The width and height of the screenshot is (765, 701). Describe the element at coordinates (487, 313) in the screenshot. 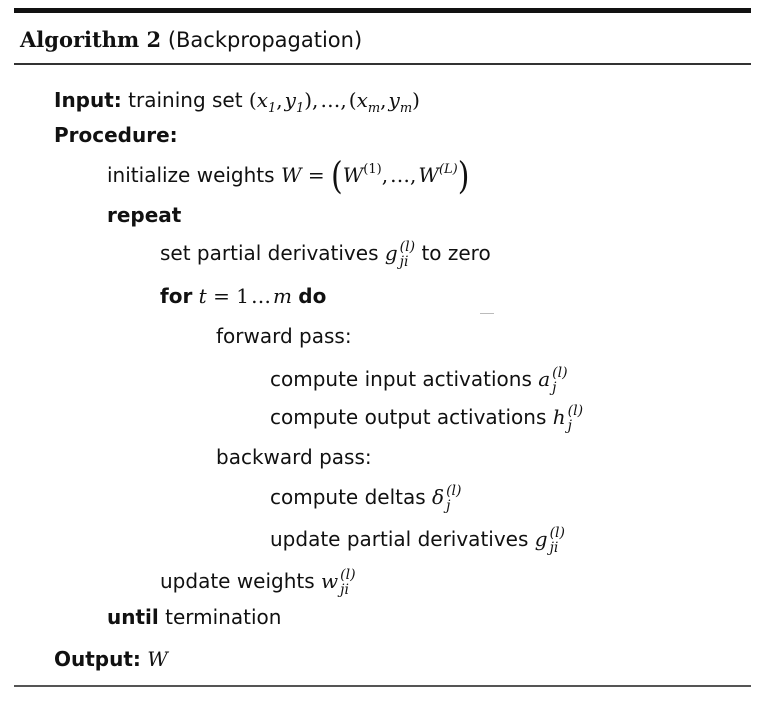

I see `scan-artifact` at that location.